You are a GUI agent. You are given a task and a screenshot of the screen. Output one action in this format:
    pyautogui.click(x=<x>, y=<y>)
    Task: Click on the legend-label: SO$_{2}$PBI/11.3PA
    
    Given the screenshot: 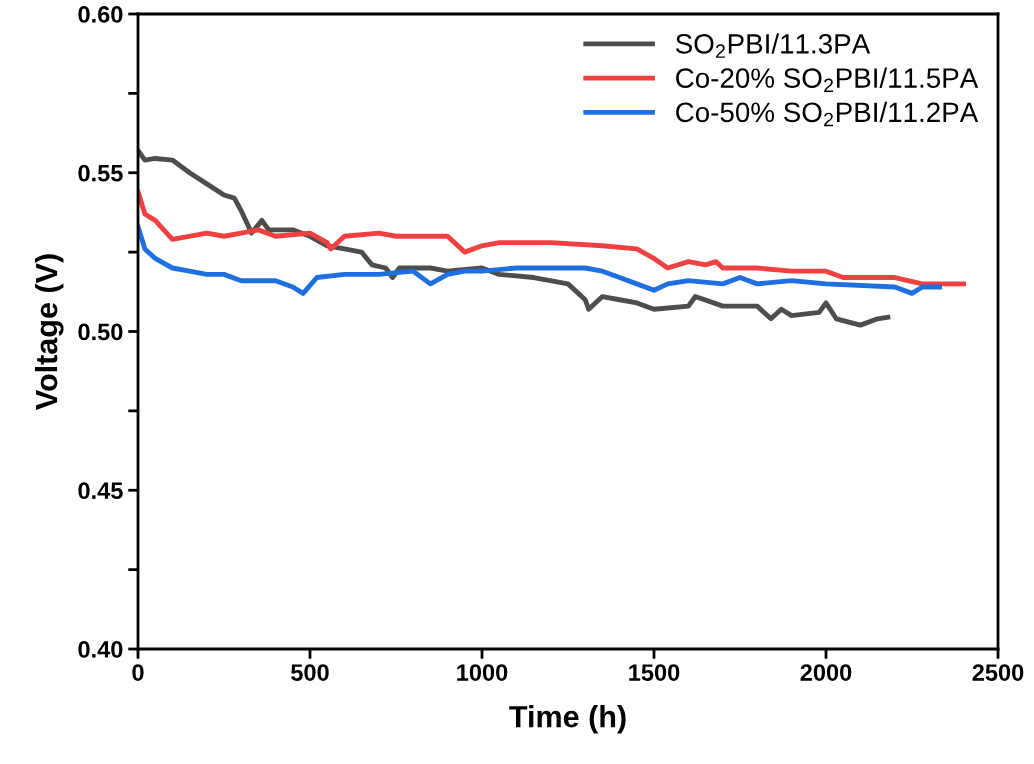 What is the action you would take?
    pyautogui.click(x=773, y=45)
    